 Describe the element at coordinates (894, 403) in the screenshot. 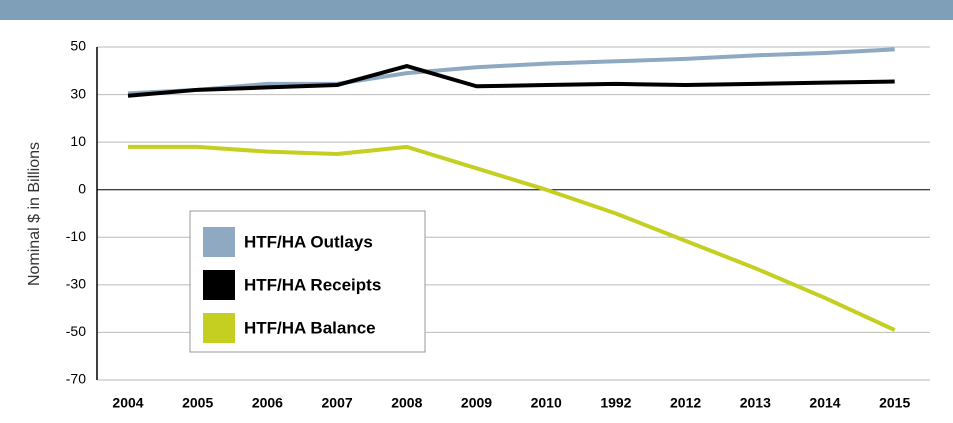

I see `x-tick-label: 2015` at that location.